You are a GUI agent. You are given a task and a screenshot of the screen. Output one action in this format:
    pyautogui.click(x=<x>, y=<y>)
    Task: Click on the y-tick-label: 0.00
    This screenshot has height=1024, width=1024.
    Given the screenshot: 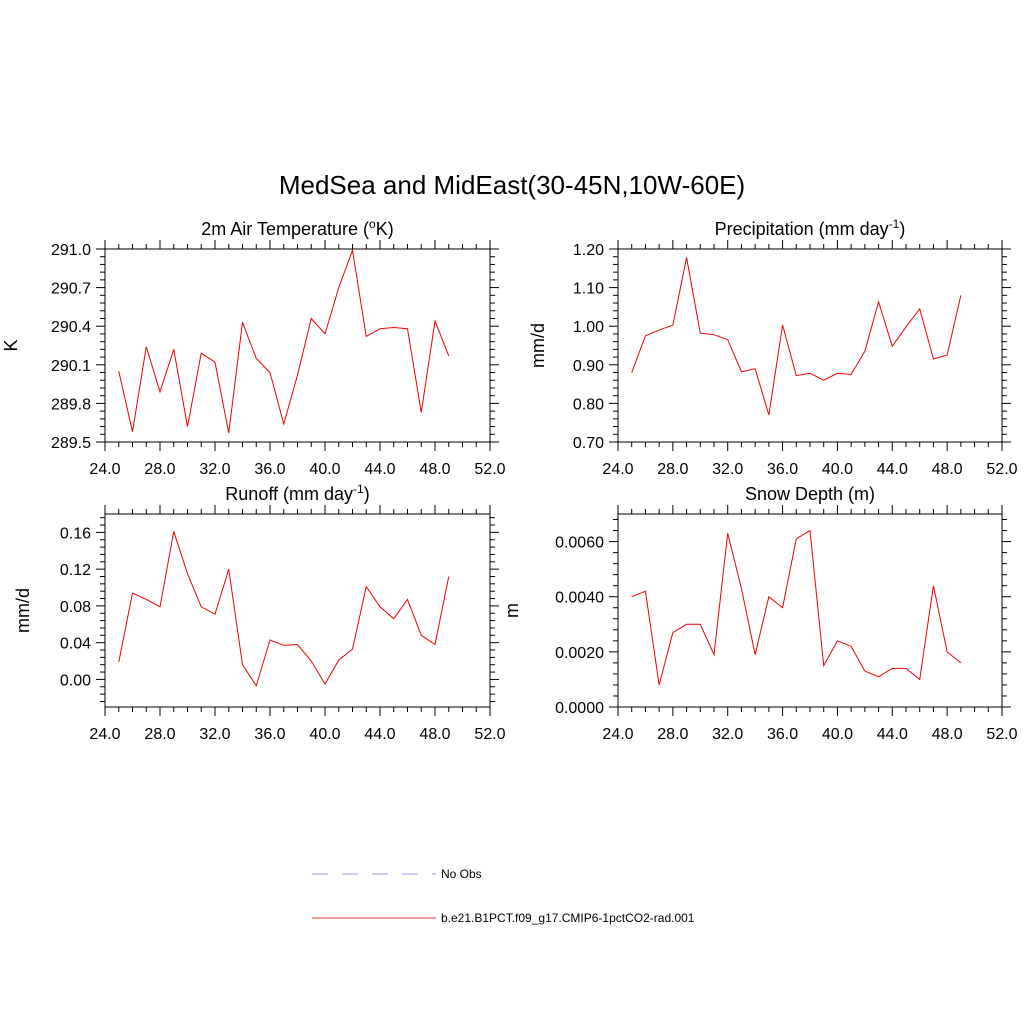 What is the action you would take?
    pyautogui.click(x=75, y=680)
    